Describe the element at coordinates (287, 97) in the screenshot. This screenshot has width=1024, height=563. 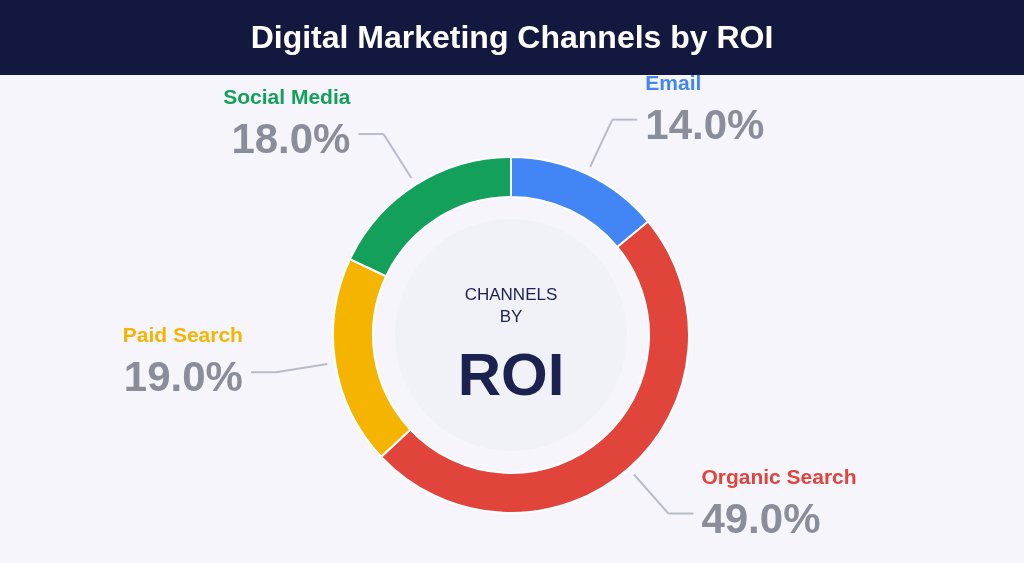
I see `slice-label: Social Media` at that location.